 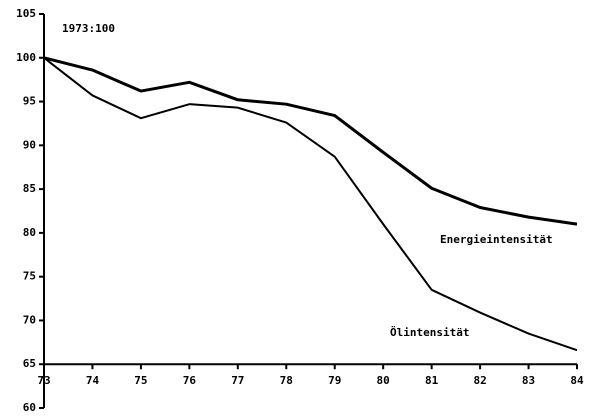 I want to click on y-tick-label: 85, so click(x=29, y=188).